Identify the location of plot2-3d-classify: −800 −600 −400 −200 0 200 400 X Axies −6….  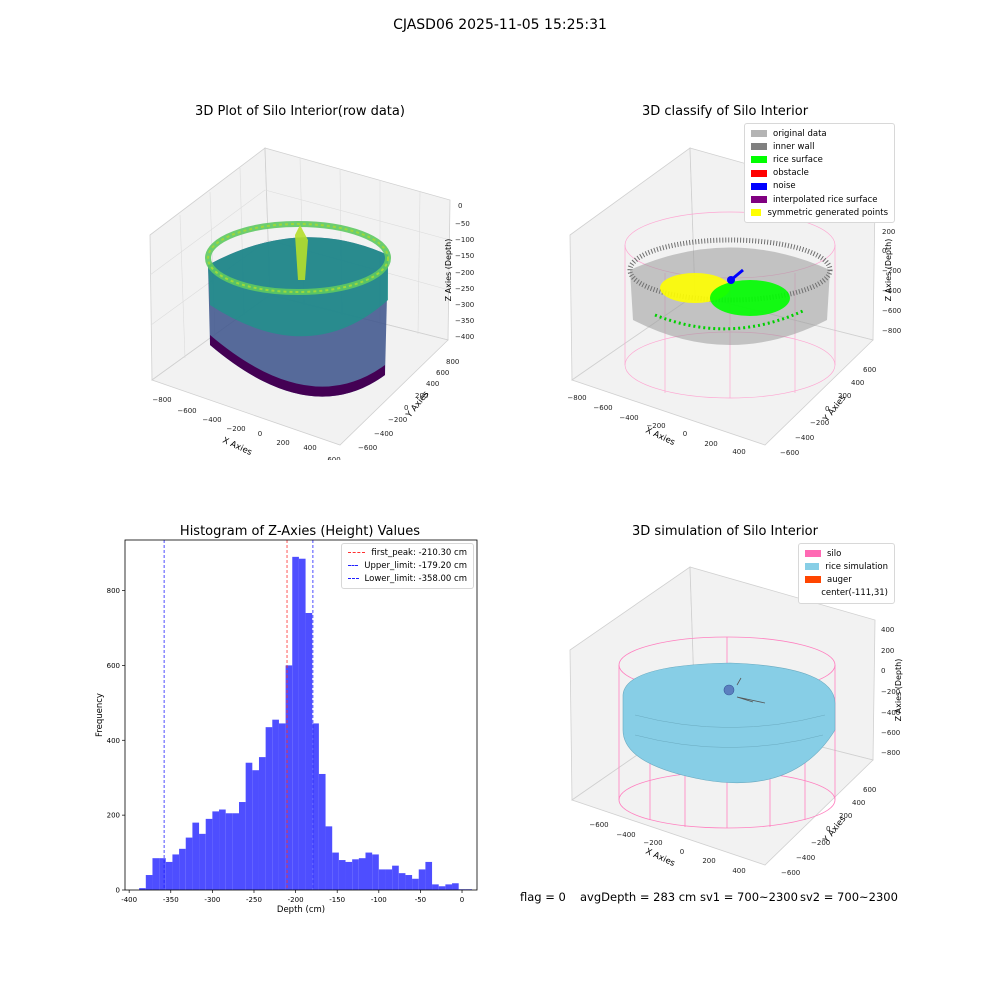
(734, 302).